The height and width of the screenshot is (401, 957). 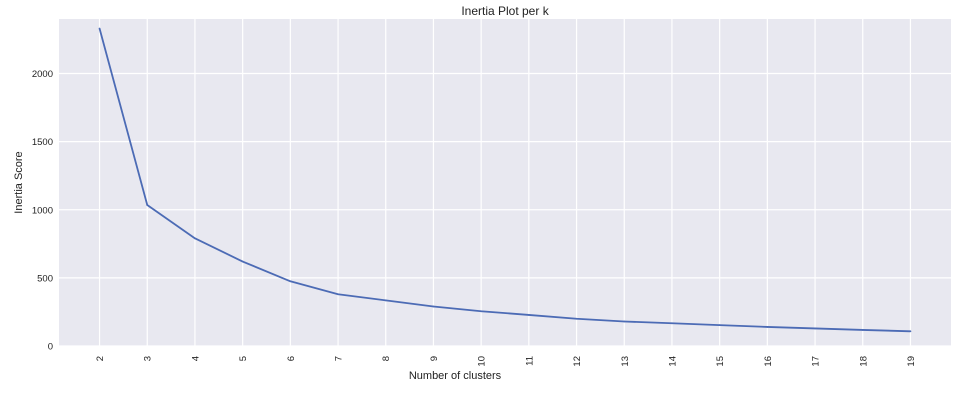 I want to click on x-tick-label: 14, so click(x=672, y=361).